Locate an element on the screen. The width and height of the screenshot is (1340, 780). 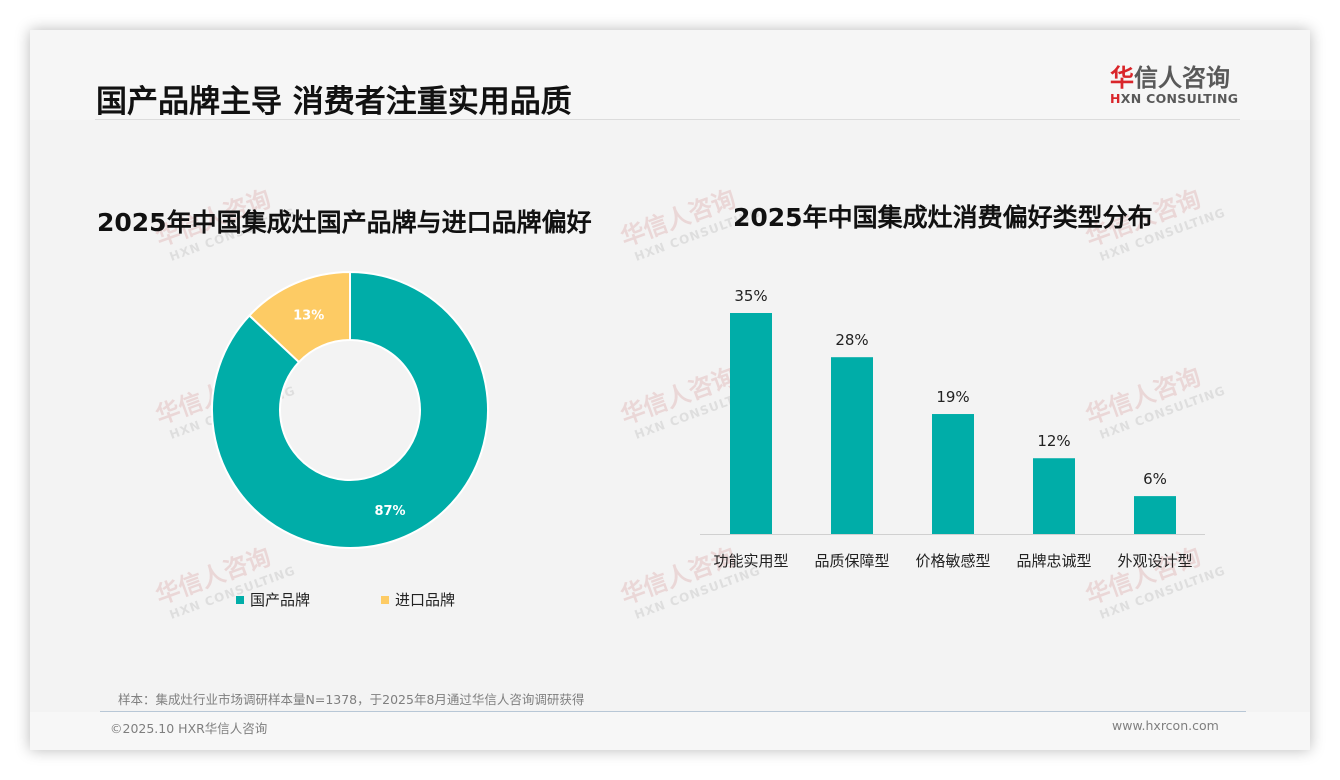
donut-legend-item-imported: 进口品牌 is located at coordinates (418, 599).